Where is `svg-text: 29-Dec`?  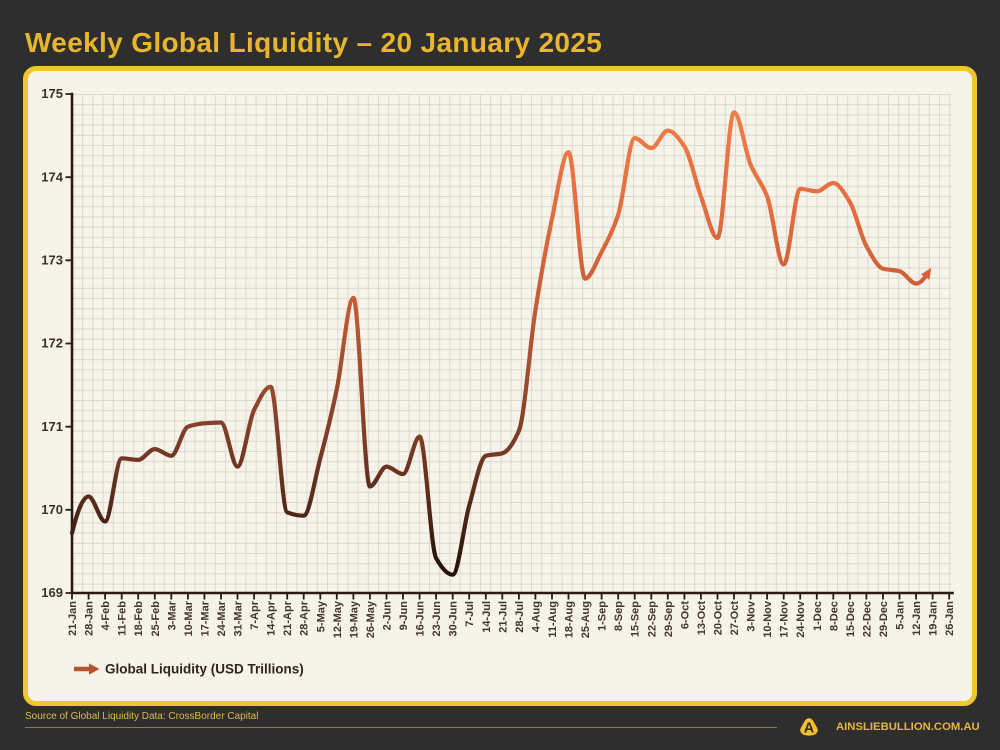 svg-text: 29-Dec is located at coordinates (884, 619).